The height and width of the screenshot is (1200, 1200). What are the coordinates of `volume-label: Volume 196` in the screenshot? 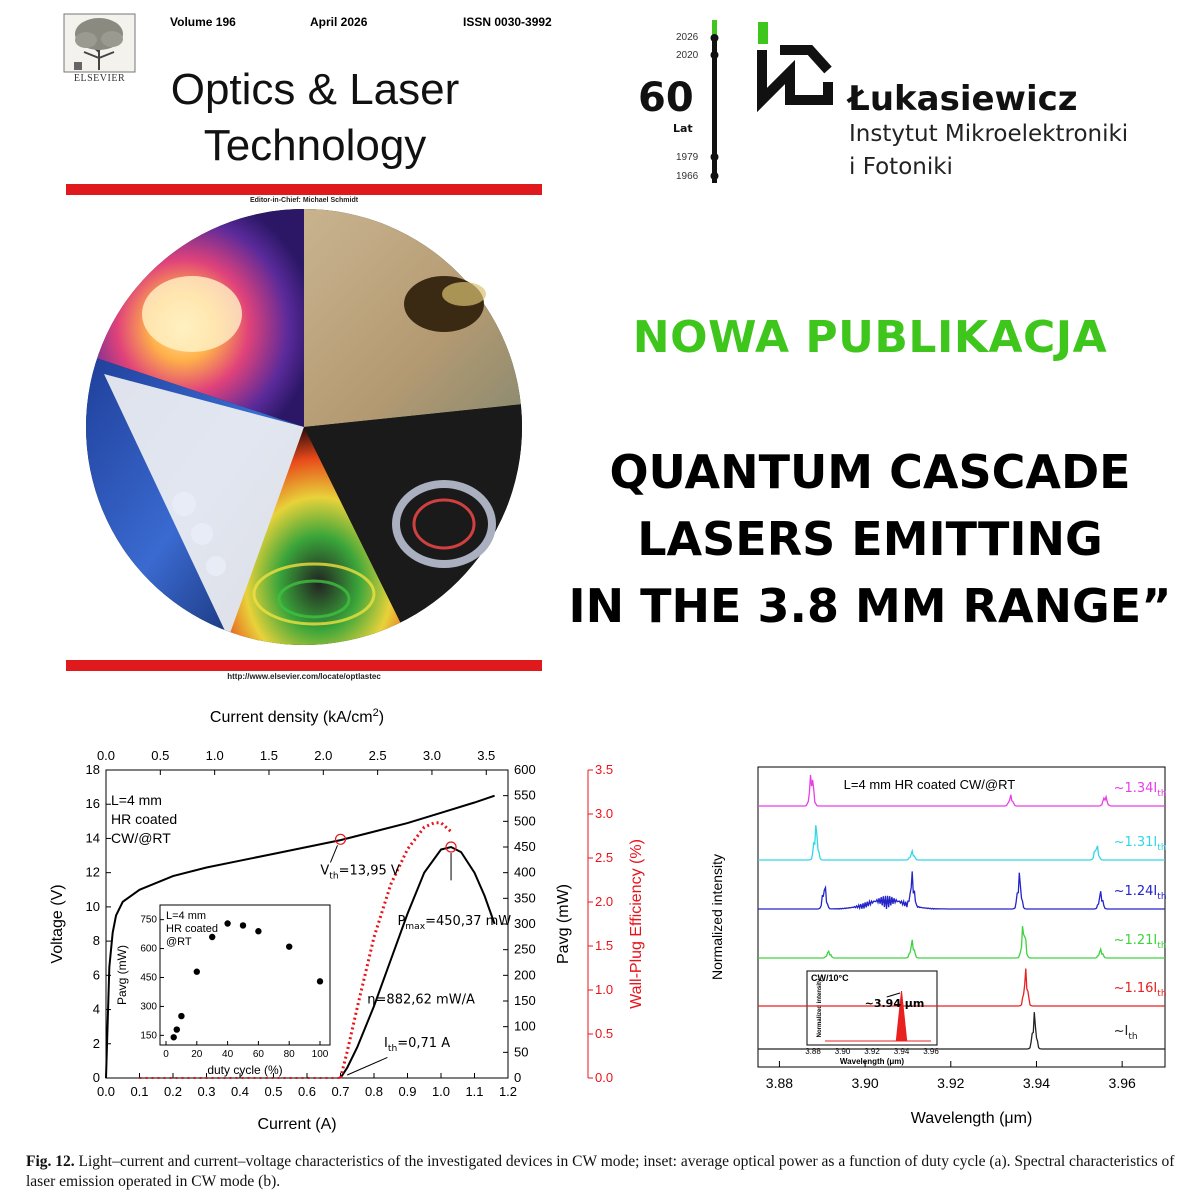 It's located at (203, 22).